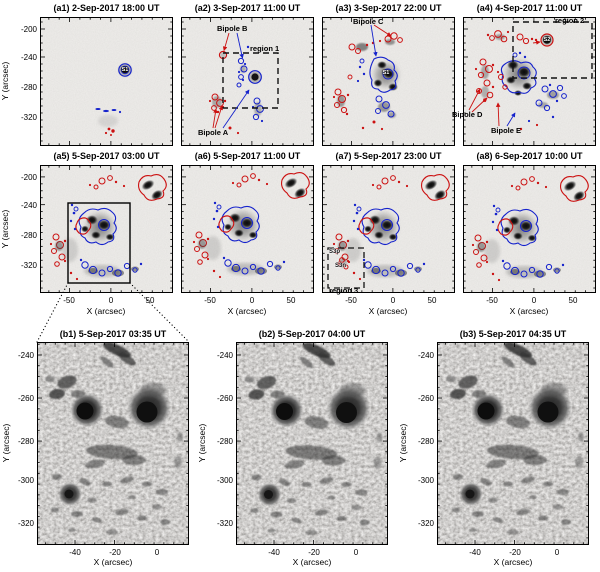 This screenshot has width=600, height=572. I want to click on region-2-label: region 2, so click(570, 20).